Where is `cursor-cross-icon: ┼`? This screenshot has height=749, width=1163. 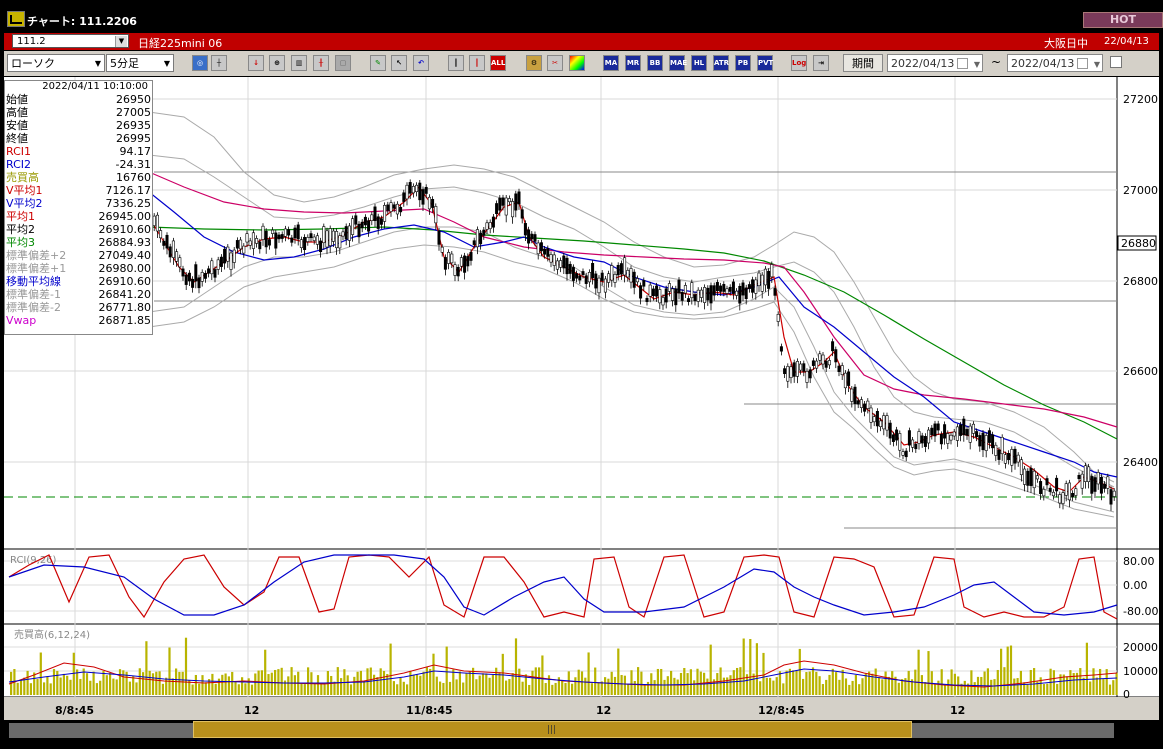
cursor-cross-icon: ┼ is located at coordinates (219, 63).